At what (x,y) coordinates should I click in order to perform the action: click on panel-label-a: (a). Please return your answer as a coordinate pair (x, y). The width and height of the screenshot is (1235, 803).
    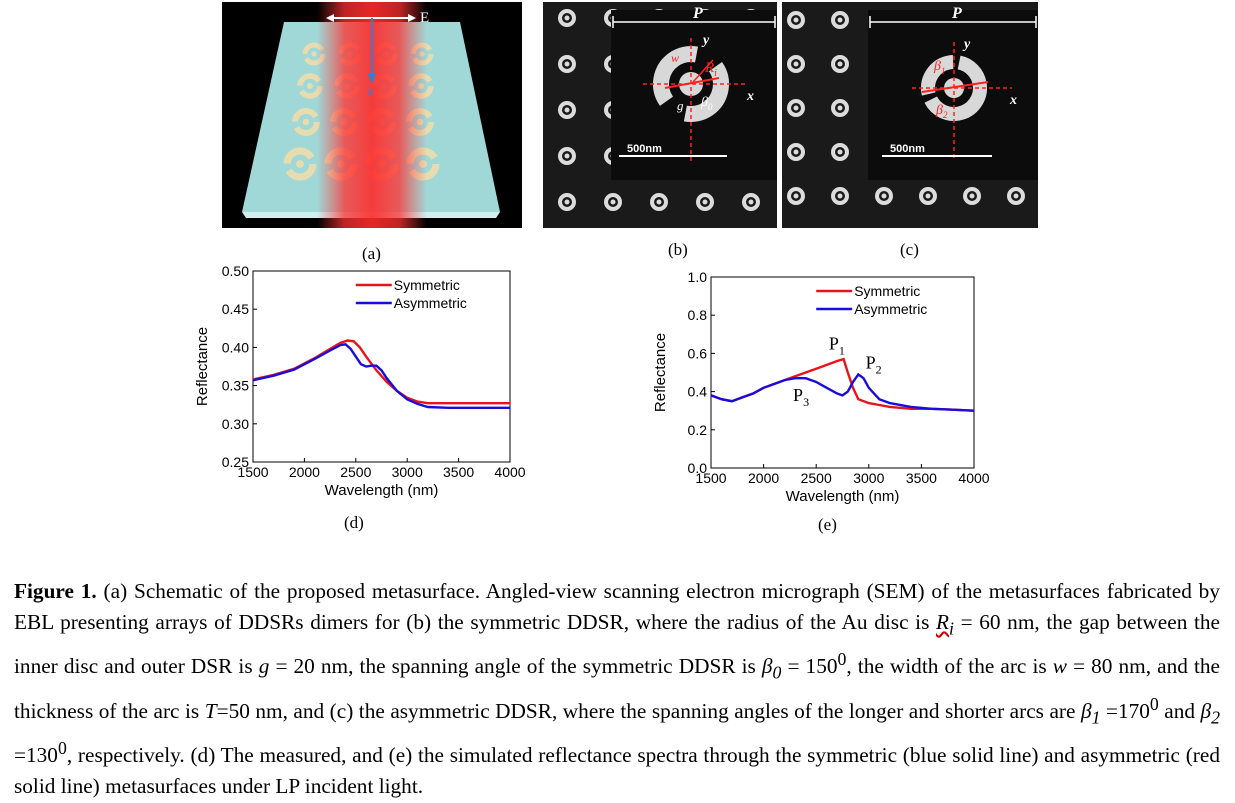
    Looking at the image, I should click on (371, 253).